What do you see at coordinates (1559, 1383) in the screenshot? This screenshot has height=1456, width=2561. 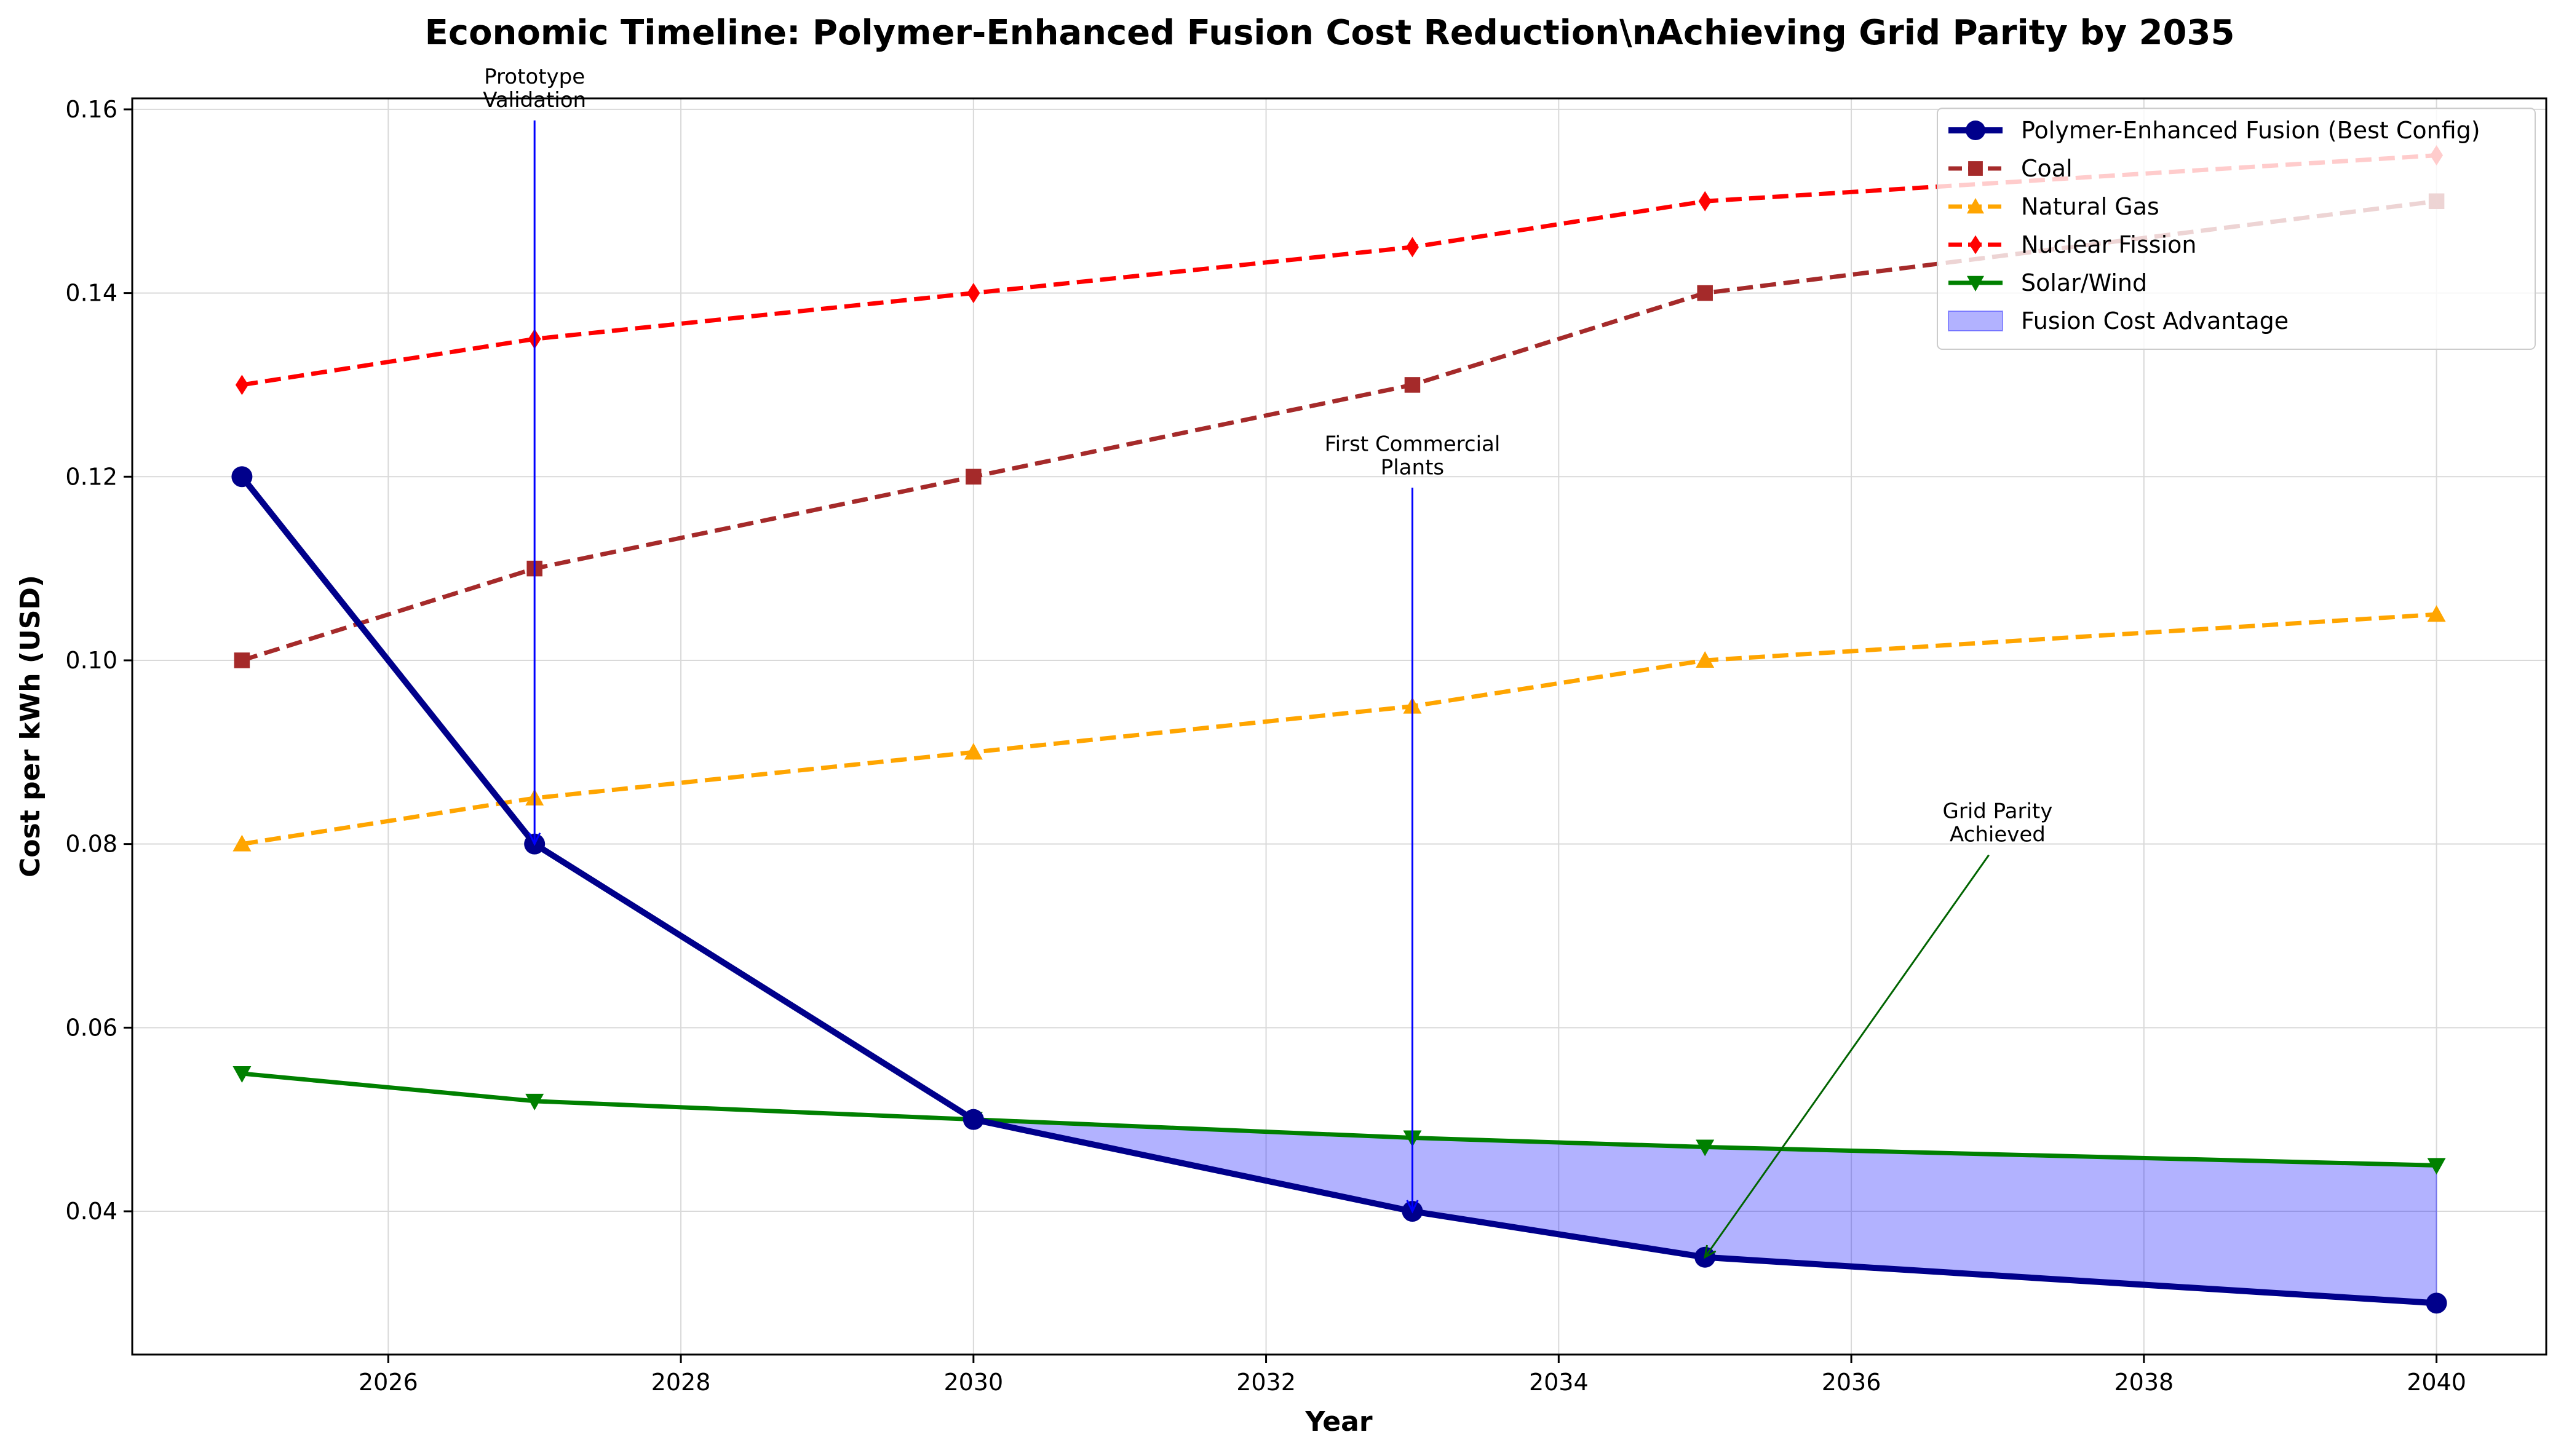 I see `x-tick-label: 2034` at bounding box center [1559, 1383].